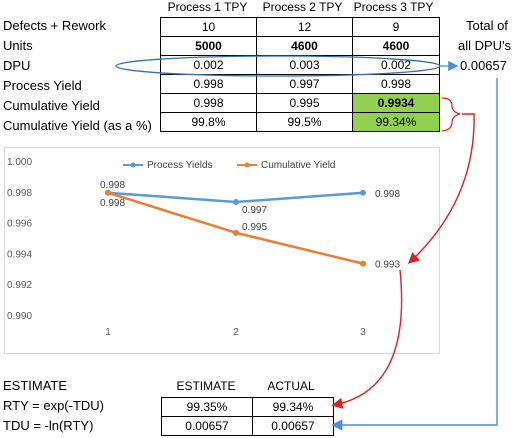 This screenshot has height=438, width=518. I want to click on y-tick-label: 0.994, so click(19, 254).